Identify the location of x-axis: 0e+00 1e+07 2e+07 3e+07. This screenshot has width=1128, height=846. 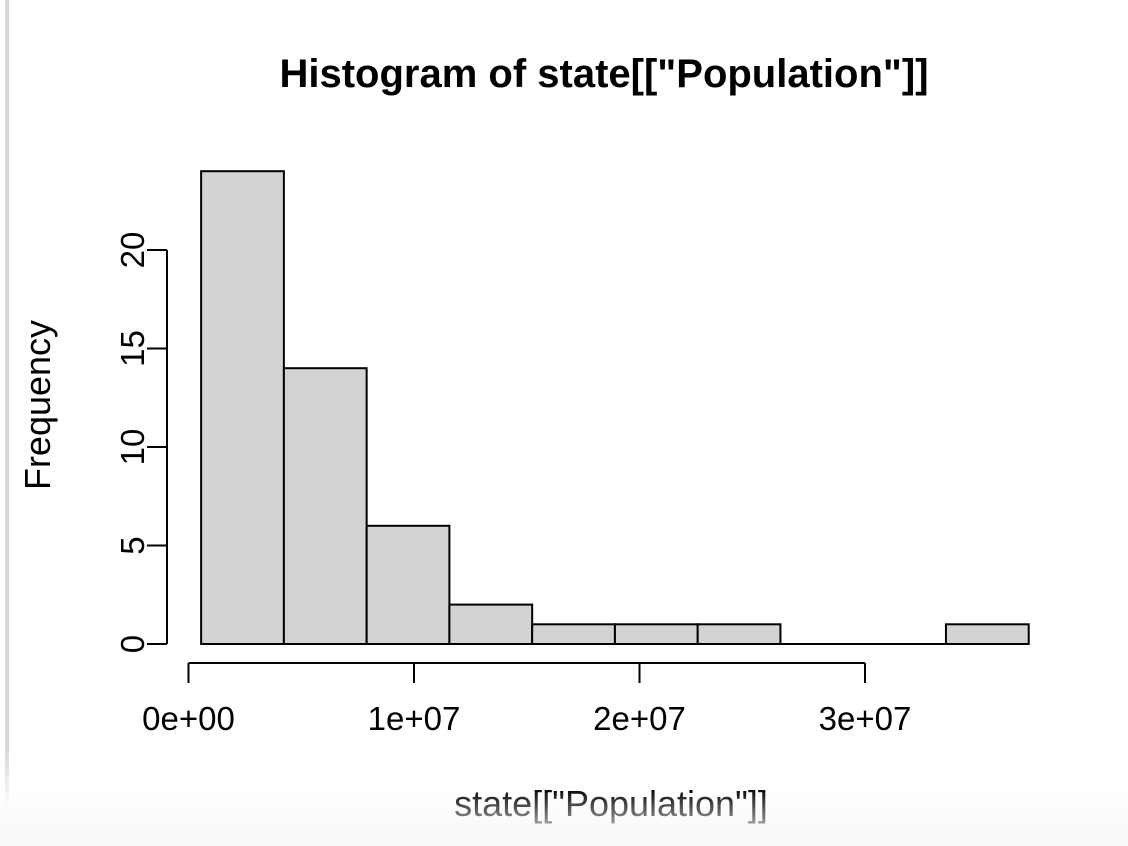
(527, 699).